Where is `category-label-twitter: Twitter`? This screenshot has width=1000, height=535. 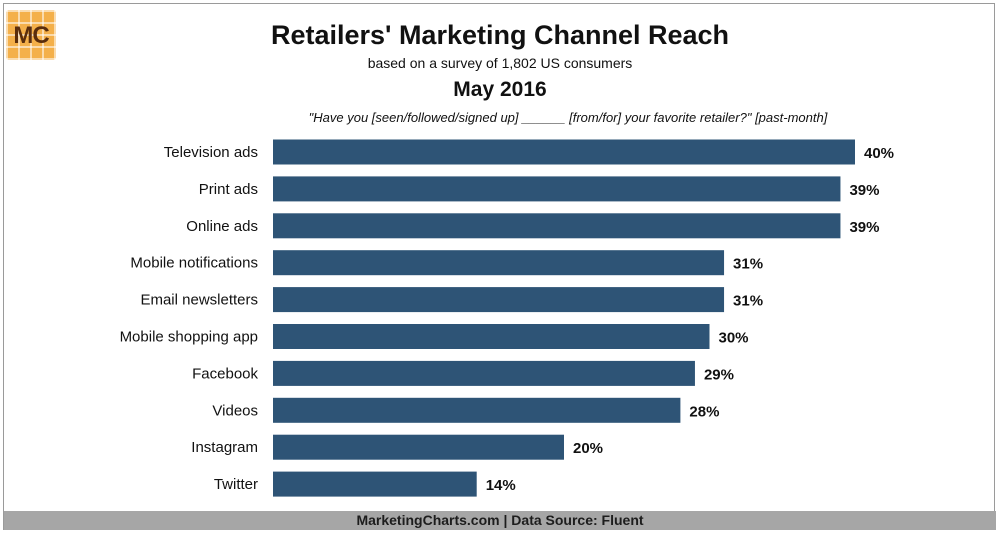
category-label-twitter: Twitter is located at coordinates (236, 484).